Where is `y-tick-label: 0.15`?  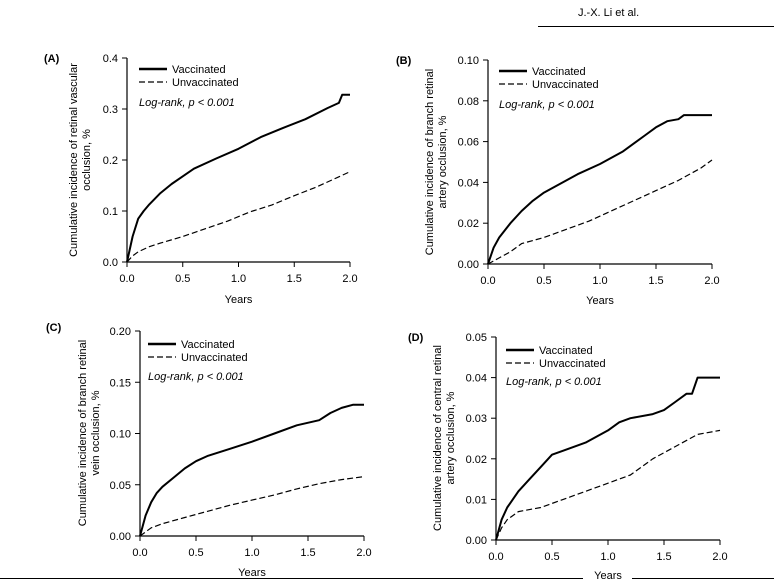 y-tick-label: 0.15 is located at coordinates (120, 383).